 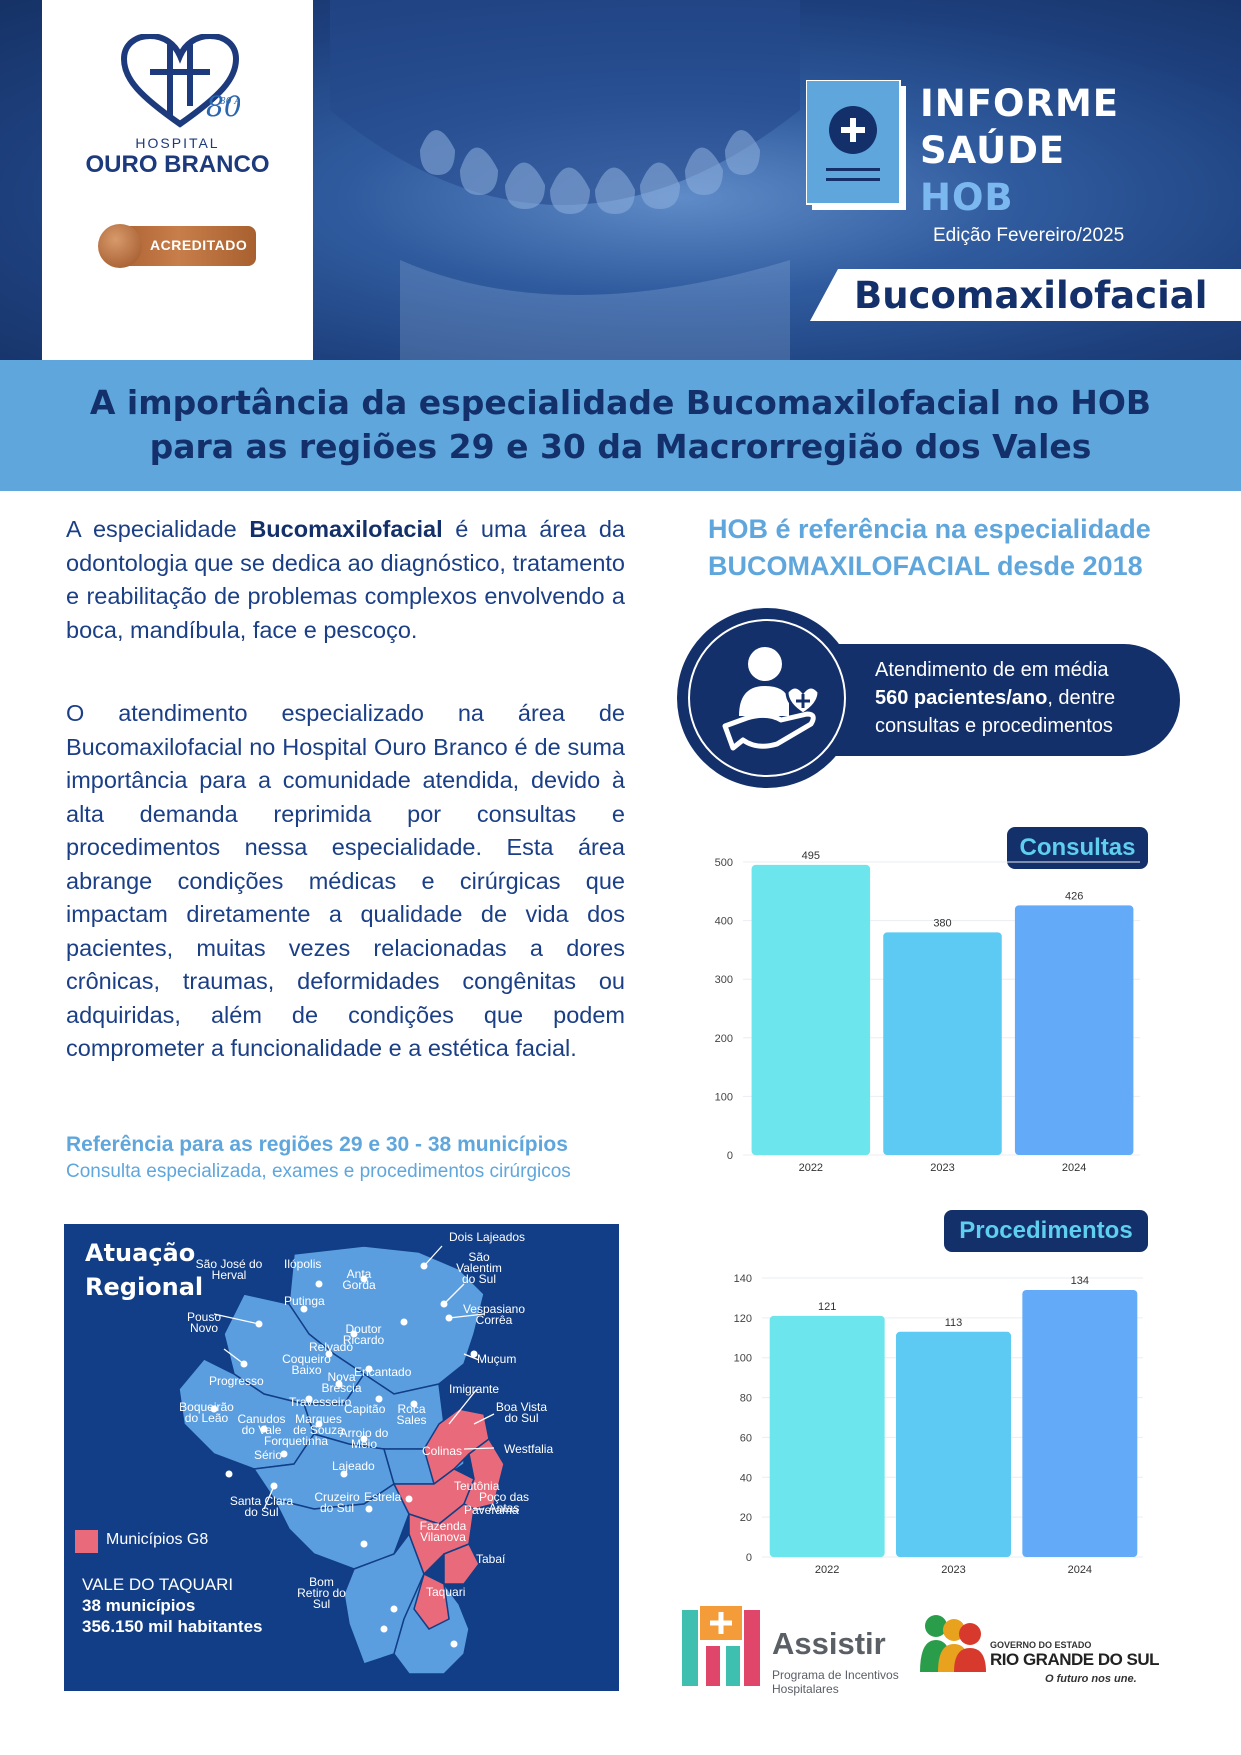 I want to click on city-label: Progresso, so click(x=236, y=1381).